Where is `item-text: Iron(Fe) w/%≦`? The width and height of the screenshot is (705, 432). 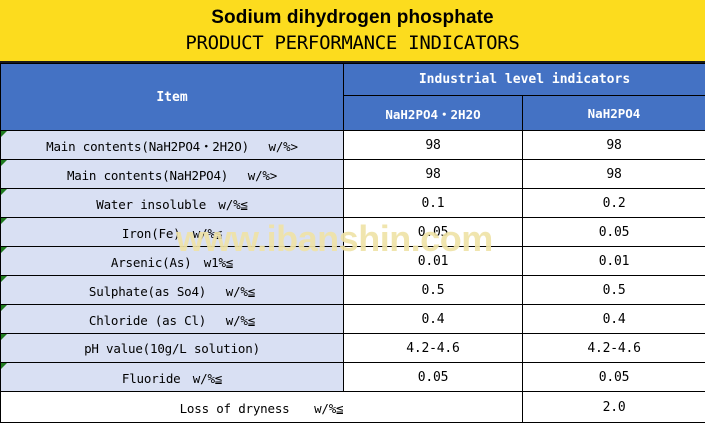 item-text: Iron(Fe) w/%≦ is located at coordinates (172, 233).